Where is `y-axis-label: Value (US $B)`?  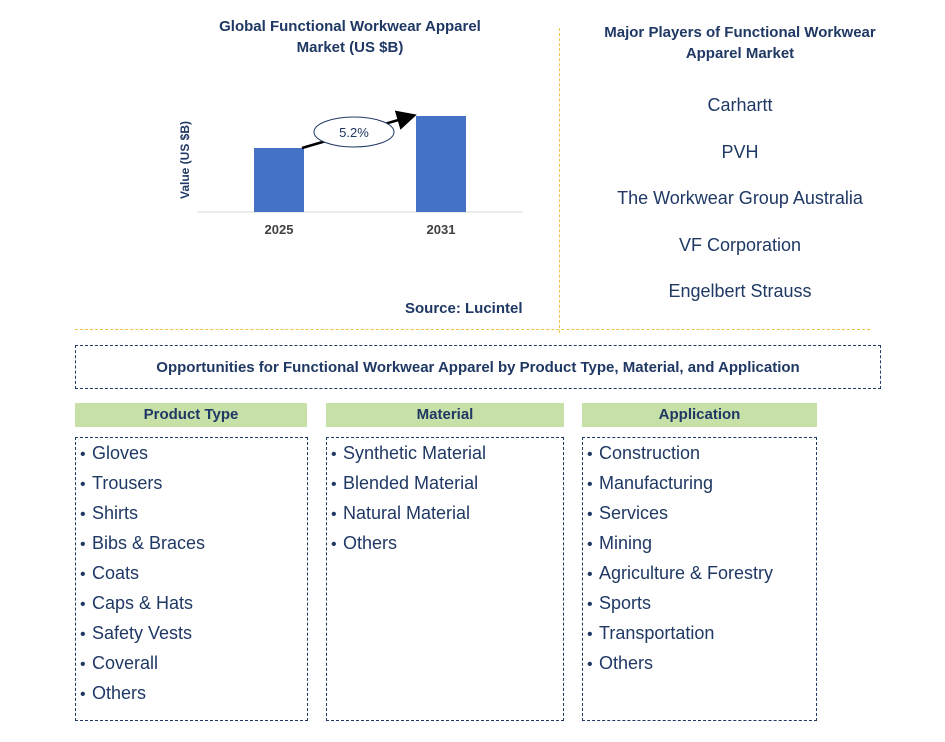
y-axis-label: Value (US $B) is located at coordinates (185, 160).